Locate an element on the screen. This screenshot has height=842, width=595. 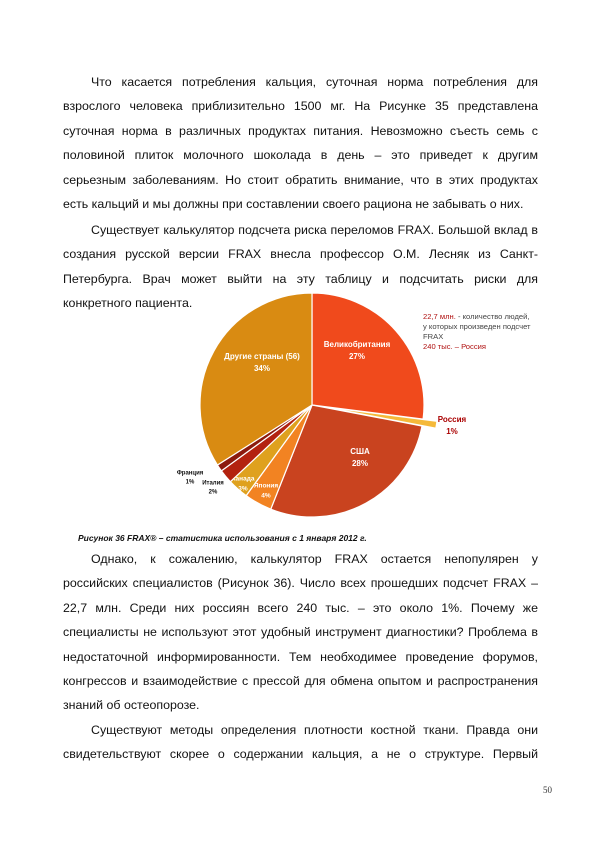
annotation-russia: 240 тыс. – Россия is located at coordinates (454, 346).